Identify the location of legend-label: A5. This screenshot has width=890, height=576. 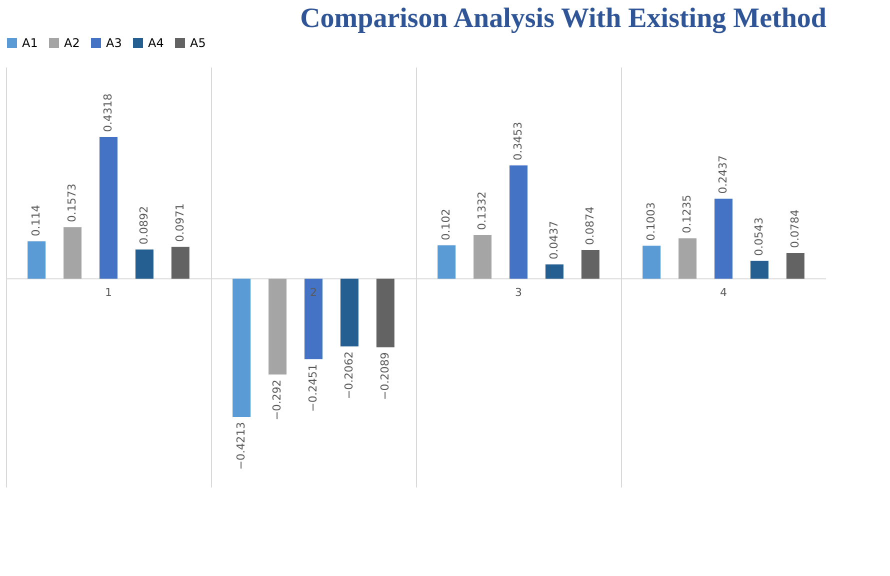
(198, 43).